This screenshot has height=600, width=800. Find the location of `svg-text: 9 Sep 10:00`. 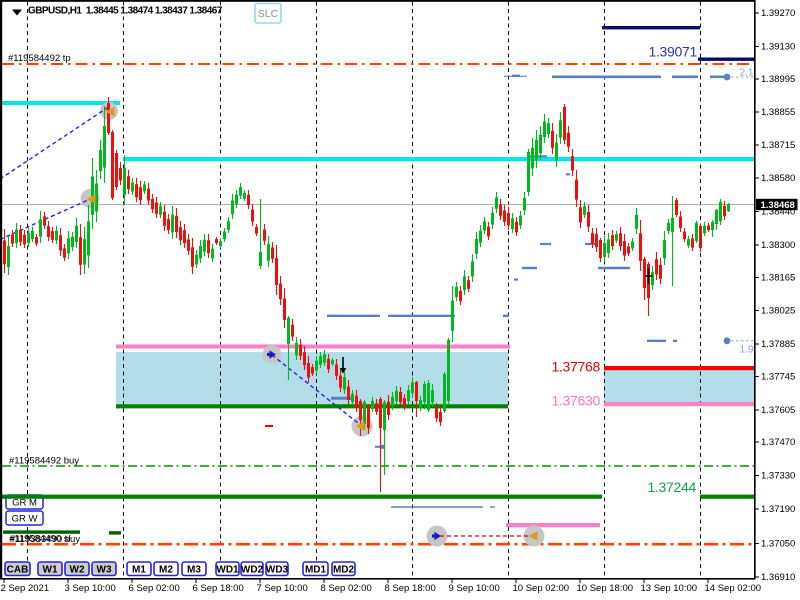

svg-text: 9 Sep 10:00 is located at coordinates (474, 588).